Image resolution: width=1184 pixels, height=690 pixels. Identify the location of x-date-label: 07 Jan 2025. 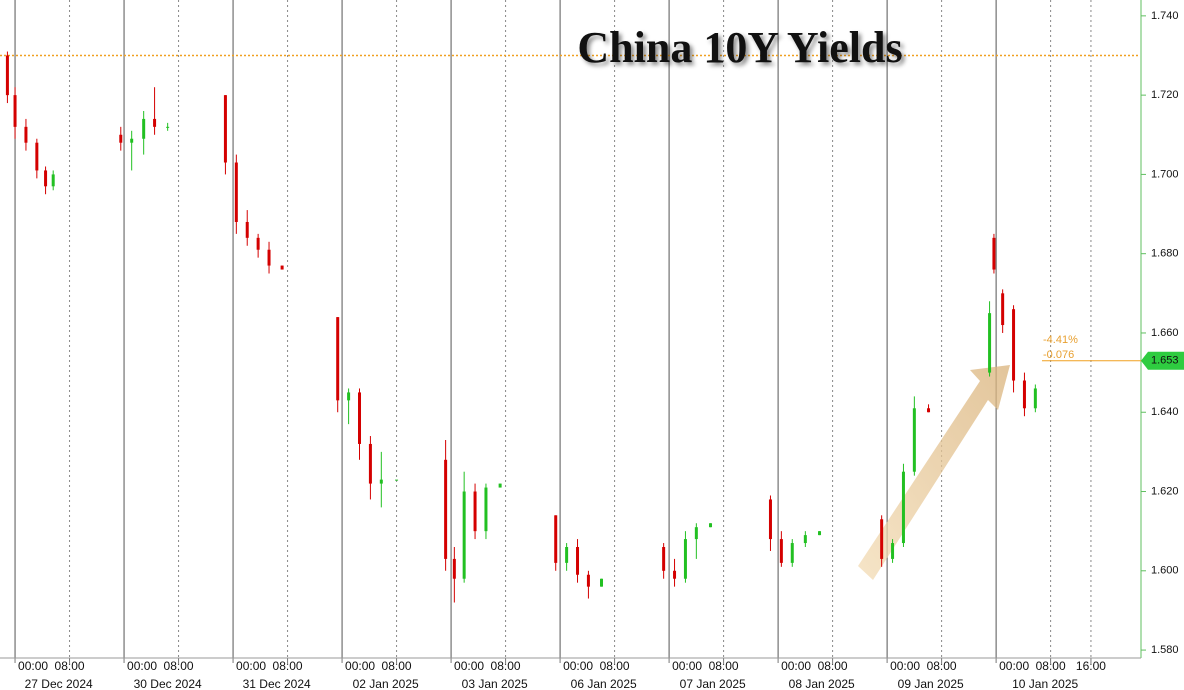
(713, 683).